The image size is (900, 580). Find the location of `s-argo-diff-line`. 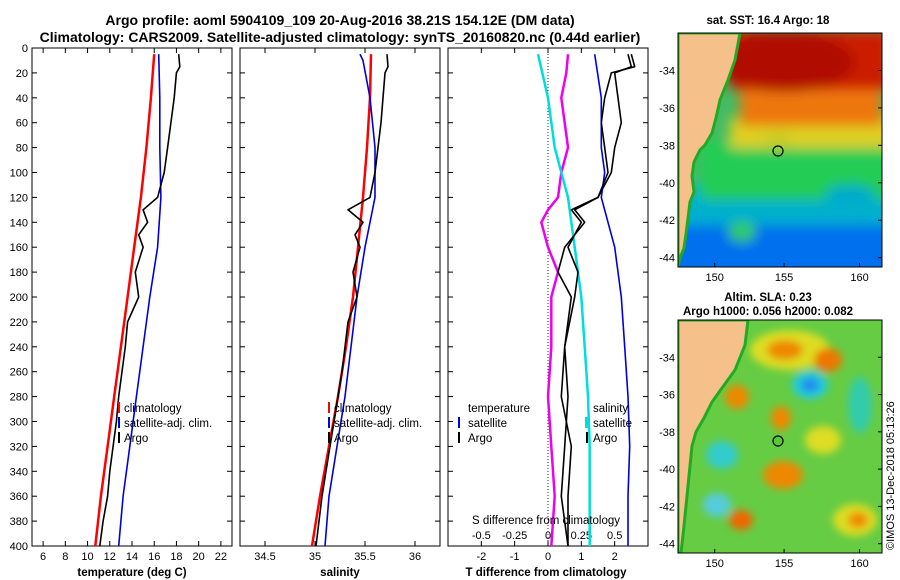

s-argo-diff-line is located at coordinates (598, 299).